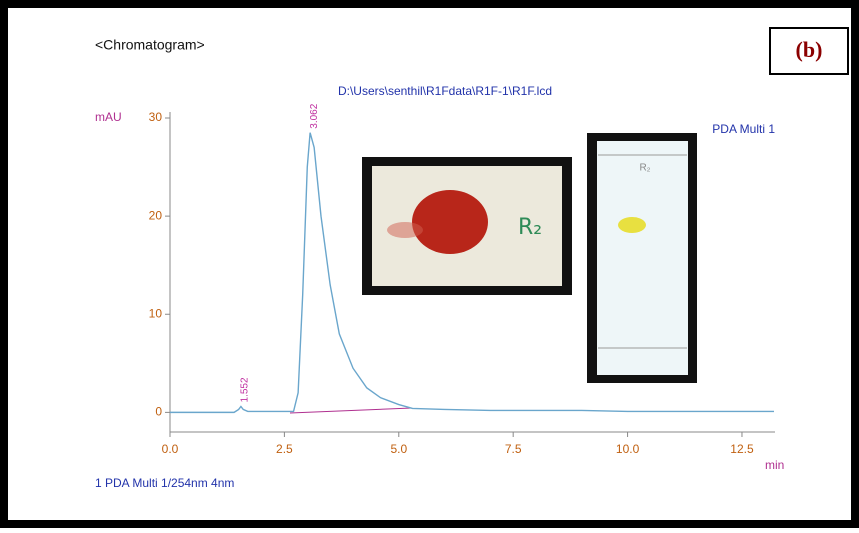 The height and width of the screenshot is (533, 859). Describe the element at coordinates (774, 465) in the screenshot. I see `x-axis-label: min` at that location.